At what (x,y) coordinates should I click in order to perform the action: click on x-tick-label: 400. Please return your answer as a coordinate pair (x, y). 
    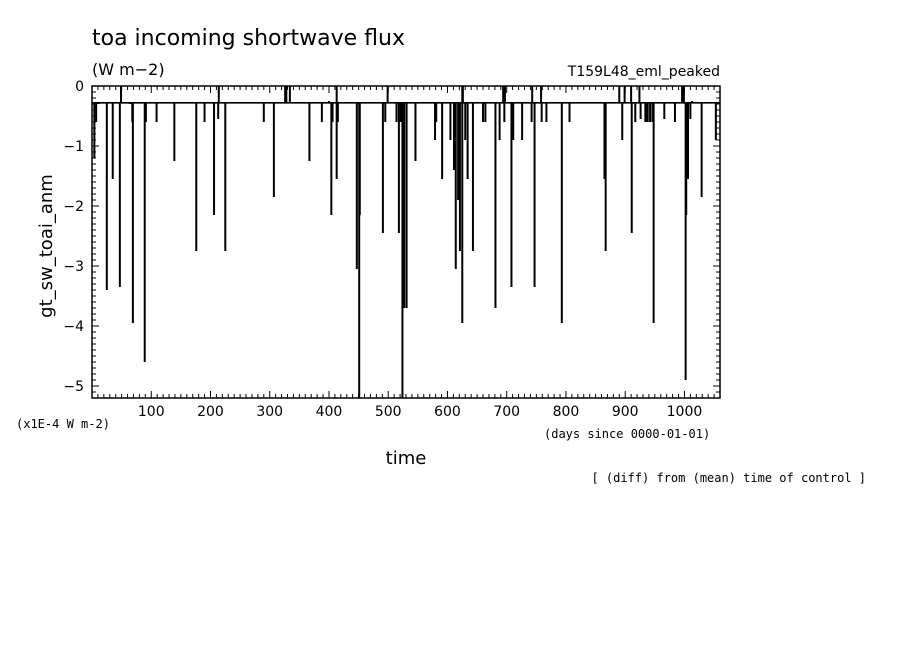
    Looking at the image, I should click on (329, 412).